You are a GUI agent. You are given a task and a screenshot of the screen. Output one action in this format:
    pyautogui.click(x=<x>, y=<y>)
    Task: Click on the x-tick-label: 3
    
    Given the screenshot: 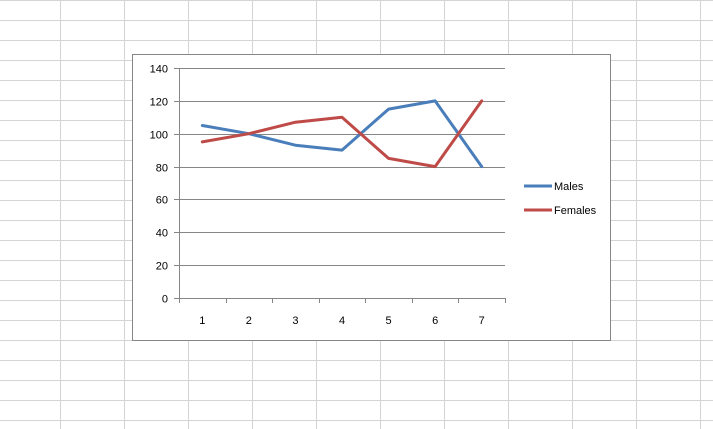 What is the action you would take?
    pyautogui.click(x=295, y=321)
    